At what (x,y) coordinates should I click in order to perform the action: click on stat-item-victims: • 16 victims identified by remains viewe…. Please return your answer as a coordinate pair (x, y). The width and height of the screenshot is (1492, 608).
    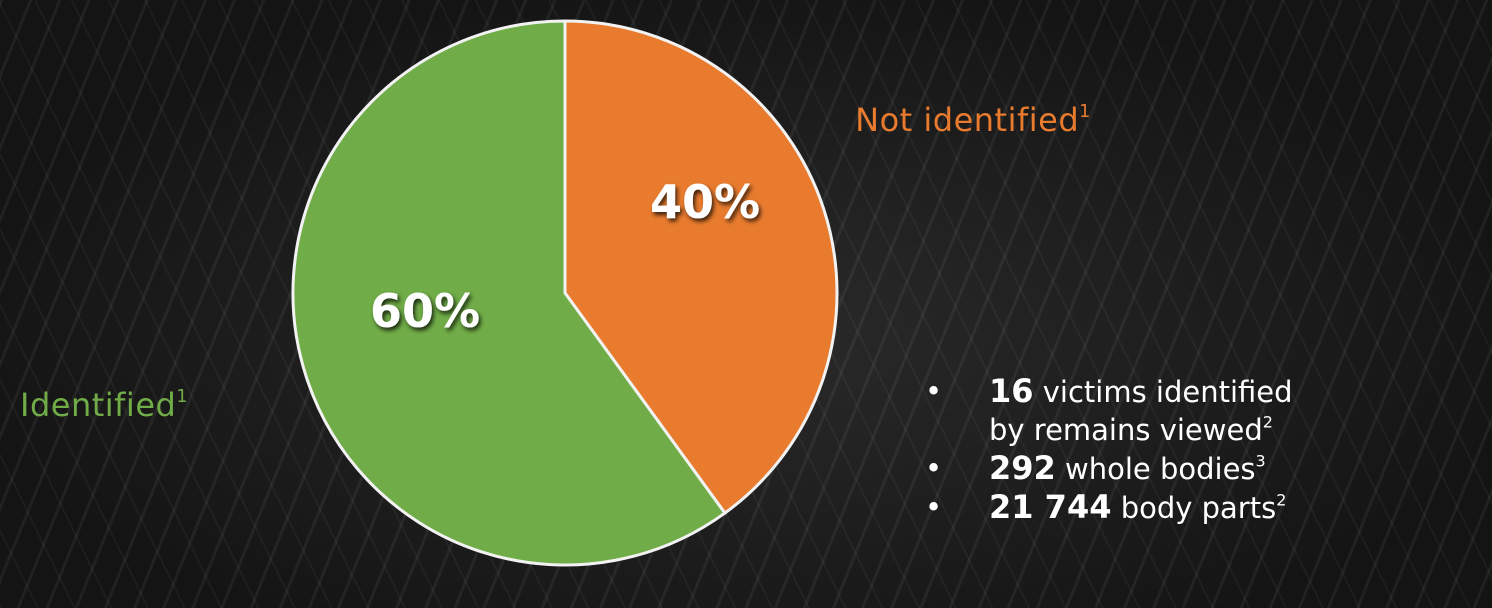
    Looking at the image, I should click on (1109, 410).